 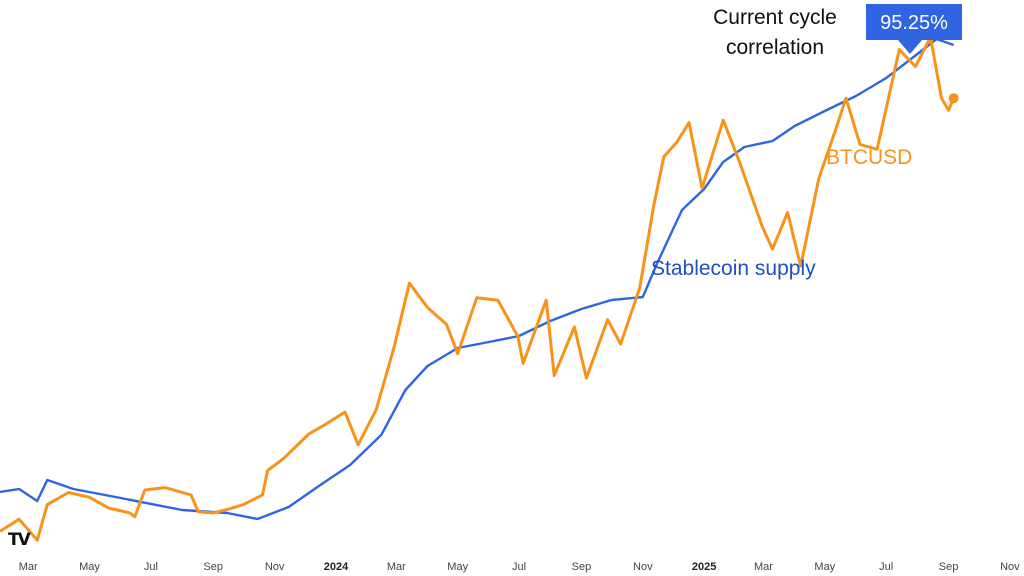 What do you see at coordinates (336, 567) in the screenshot?
I see `x-tick-label: 2024` at bounding box center [336, 567].